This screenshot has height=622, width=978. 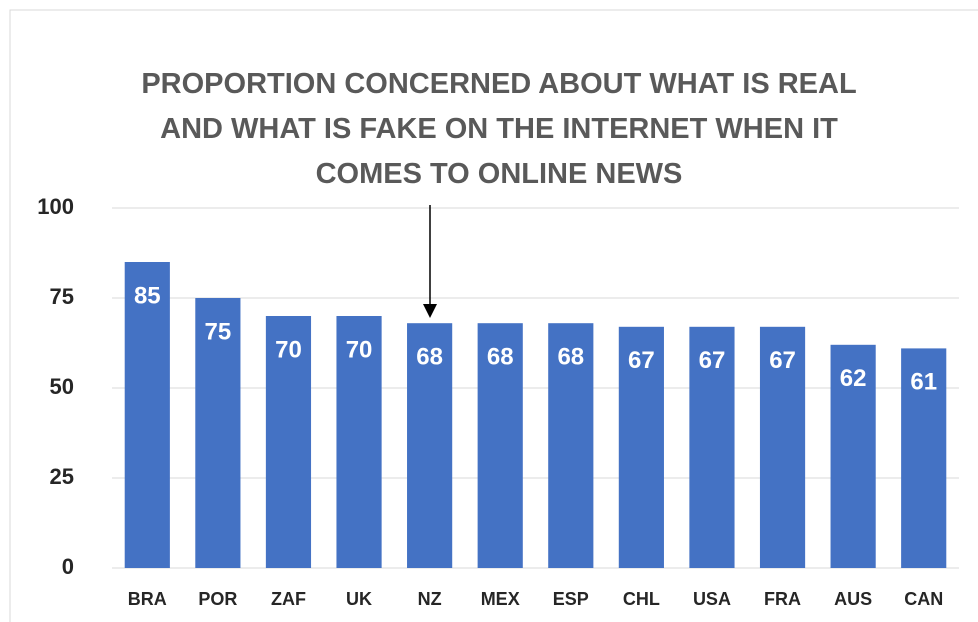 I want to click on data-label: 75, so click(x=218, y=331).